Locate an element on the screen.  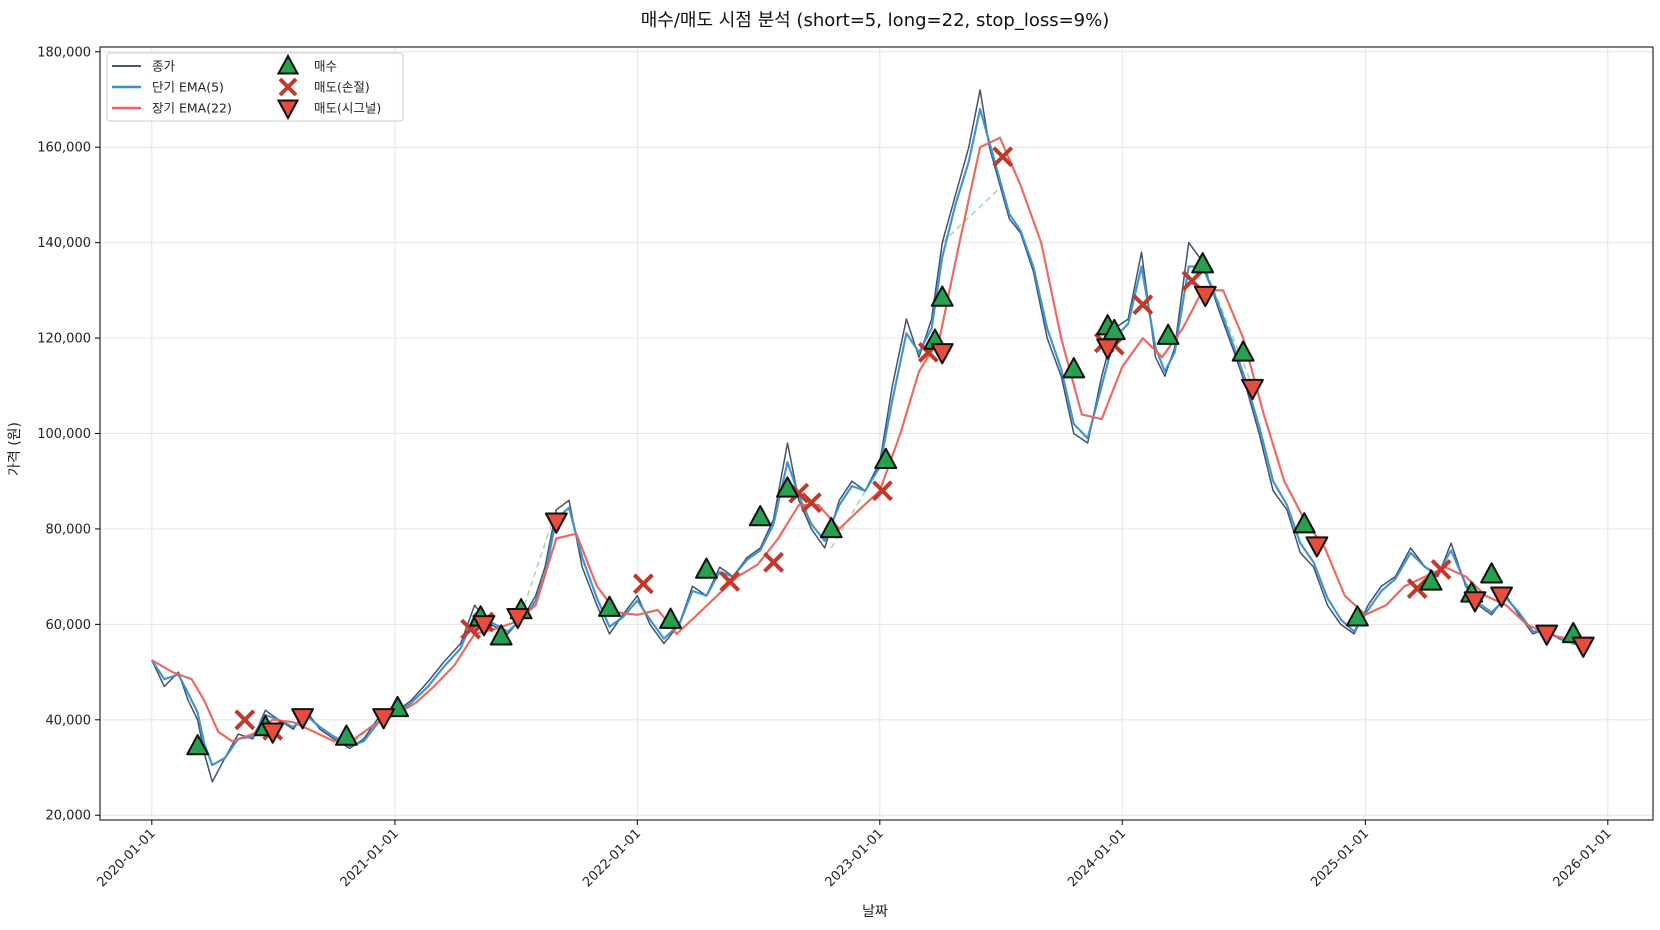
y-axis-title: 가격 (원) is located at coordinates (15, 449).